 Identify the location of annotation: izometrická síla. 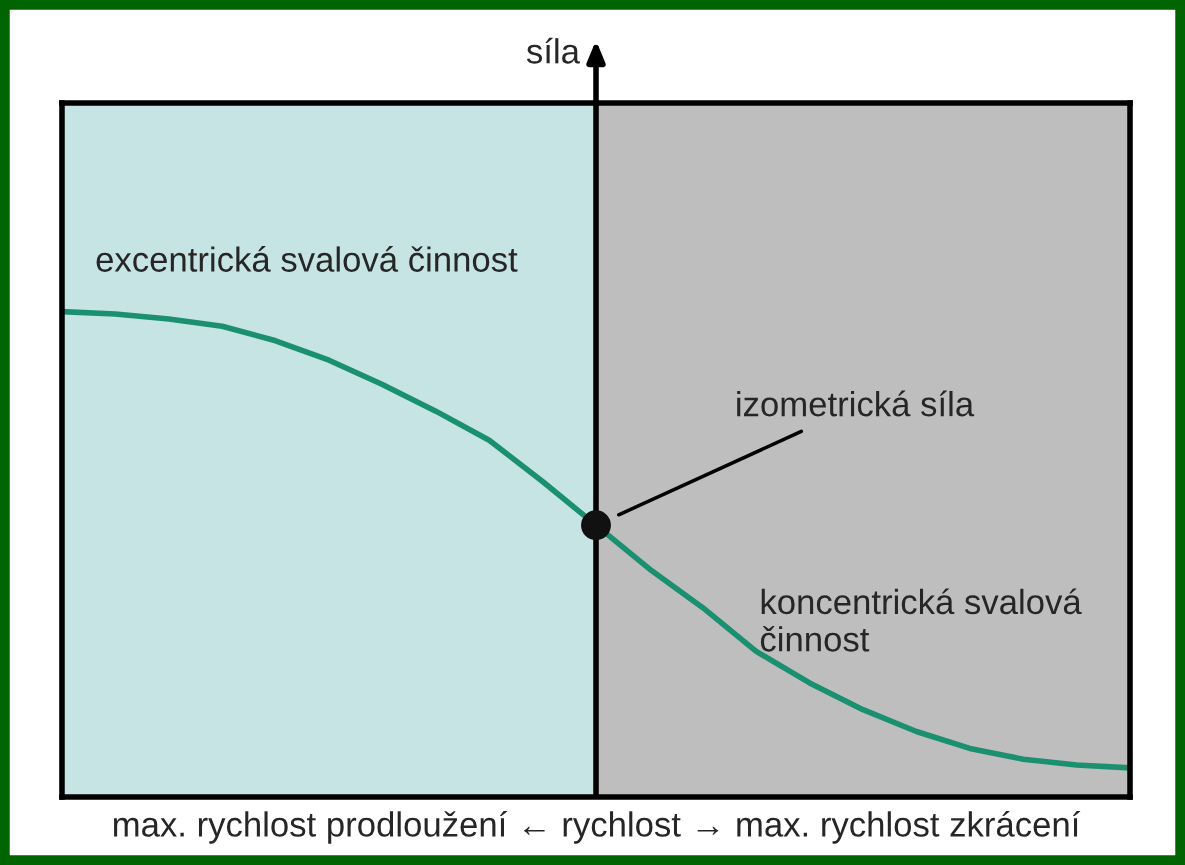
(856, 403).